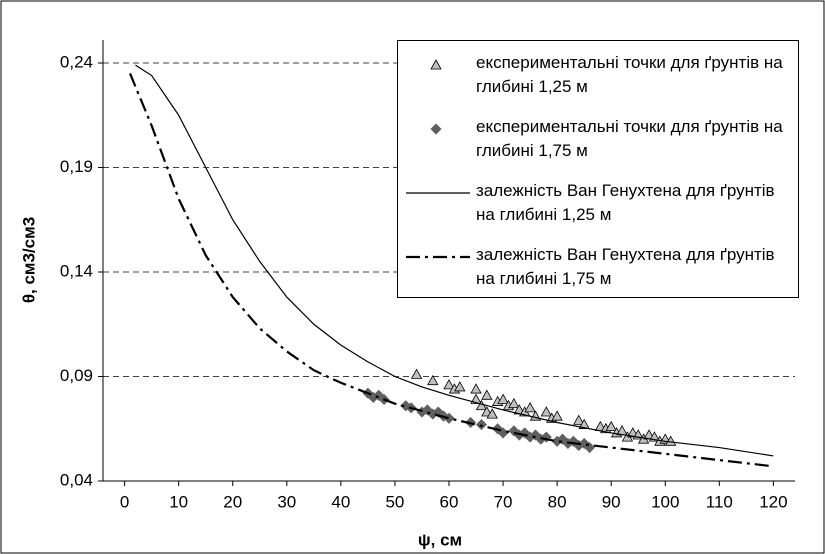  I want to click on x-tick-label: 20, so click(232, 501).